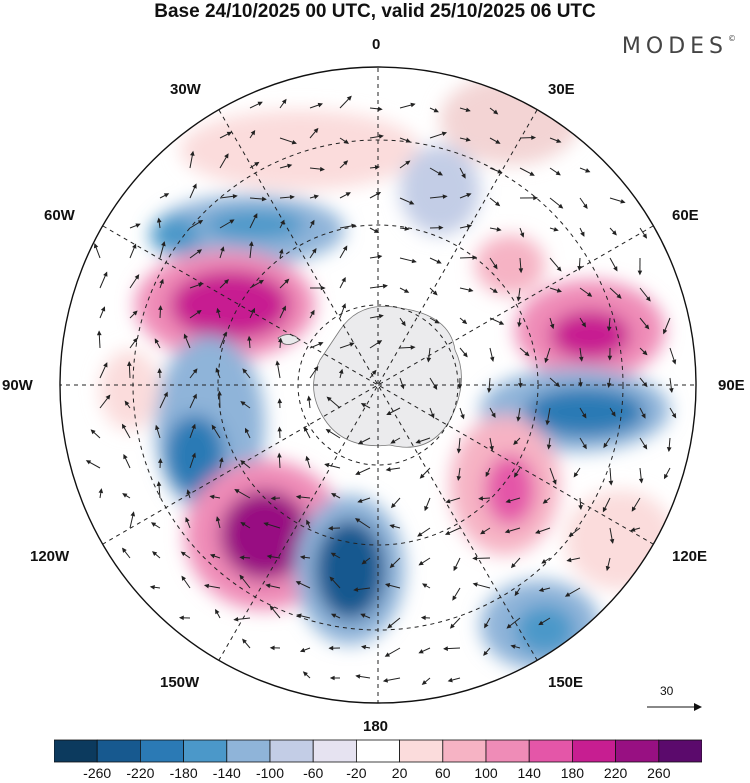  What do you see at coordinates (690, 556) in the screenshot?
I see `lon-label-120e: 120E` at bounding box center [690, 556].